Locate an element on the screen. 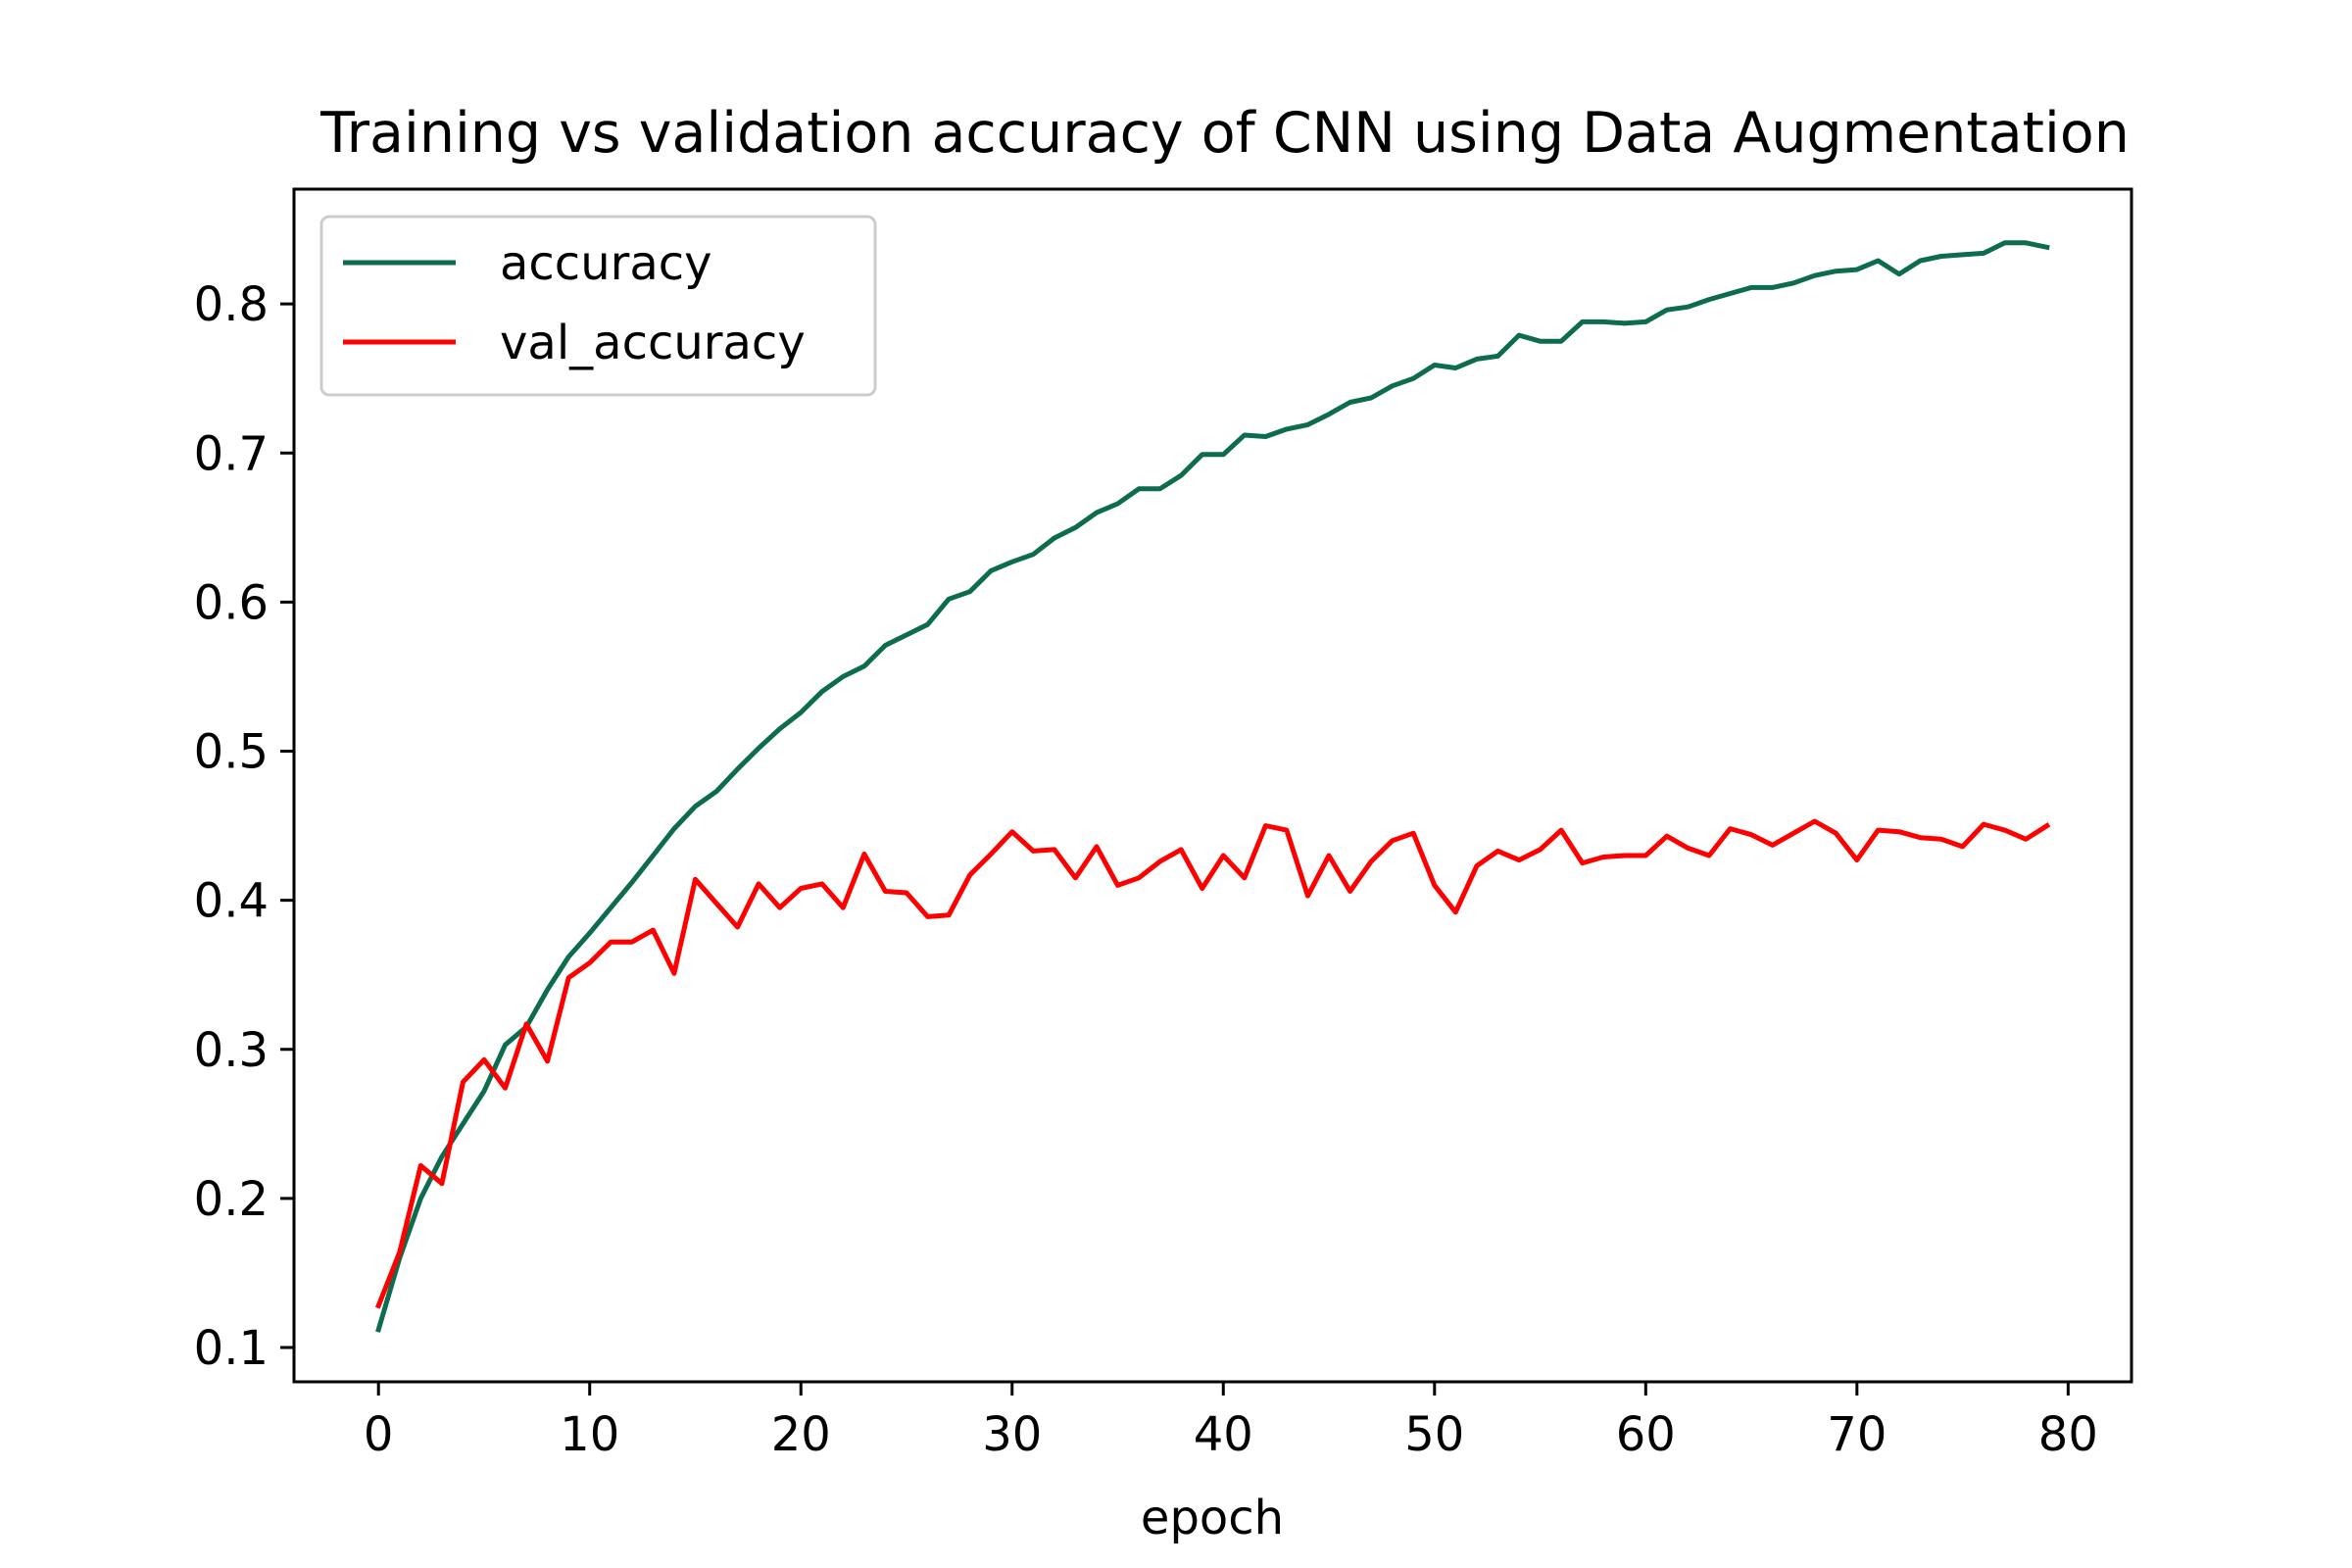 This screenshot has width=2352, height=1568. x-tick-label-70: 70 is located at coordinates (1856, 1434).